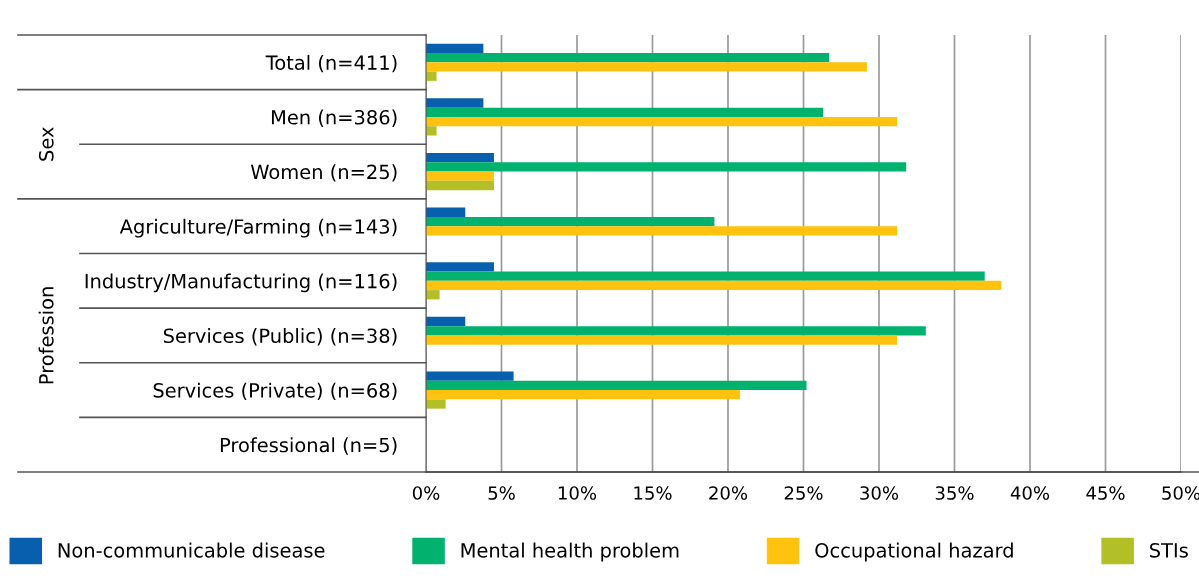 The width and height of the screenshot is (1199, 581). I want to click on x-tick-label: 45%, so click(1105, 493).